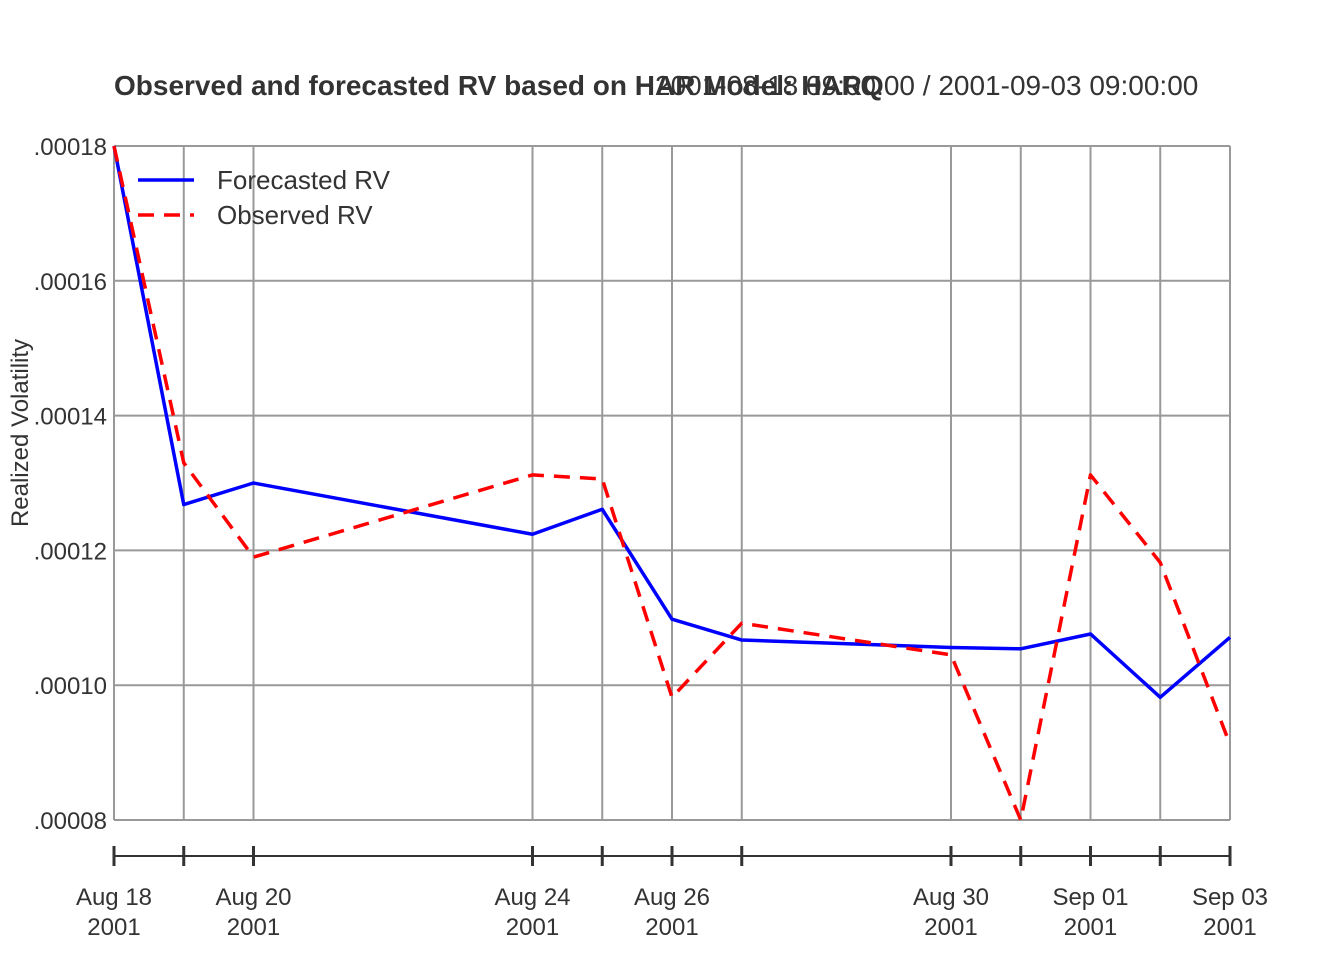 The width and height of the screenshot is (1344, 960). What do you see at coordinates (304, 180) in the screenshot?
I see `legend-label: Forecasted RV` at bounding box center [304, 180].